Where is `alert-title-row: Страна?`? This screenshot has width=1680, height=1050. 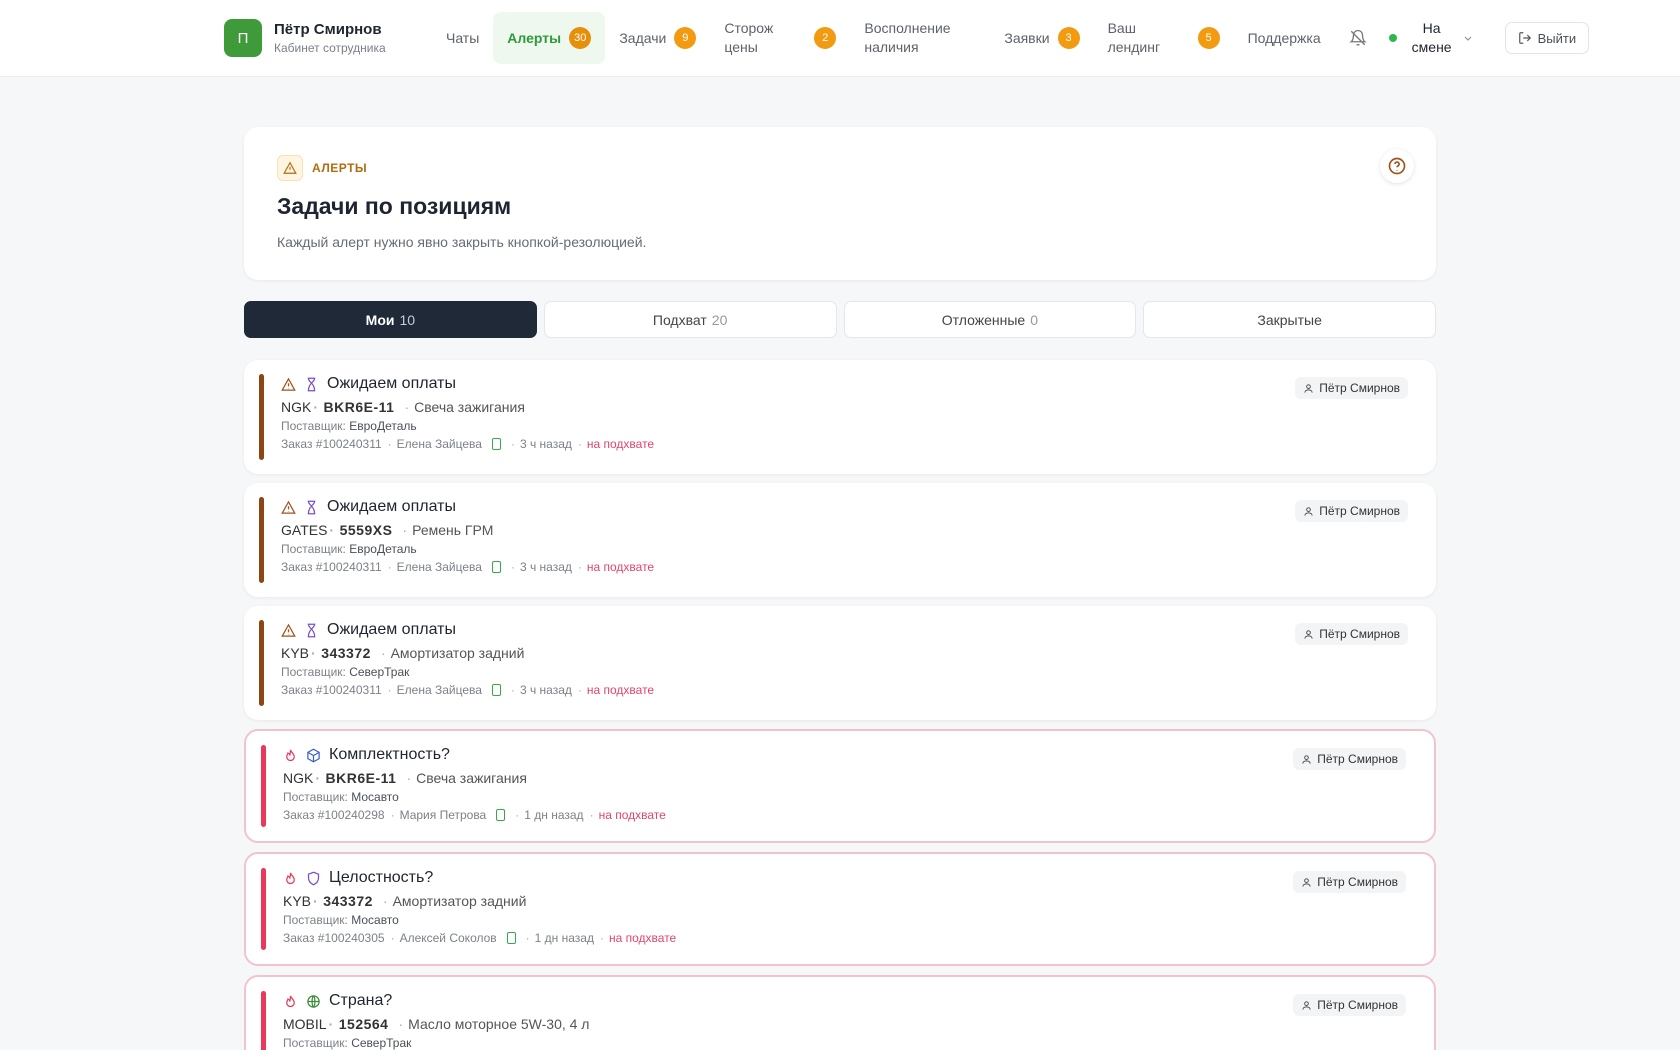
alert-title-row: Страна? is located at coordinates (848, 1001).